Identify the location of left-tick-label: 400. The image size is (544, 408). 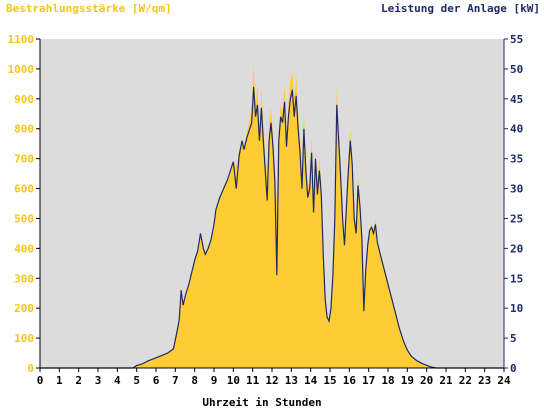
(24, 248).